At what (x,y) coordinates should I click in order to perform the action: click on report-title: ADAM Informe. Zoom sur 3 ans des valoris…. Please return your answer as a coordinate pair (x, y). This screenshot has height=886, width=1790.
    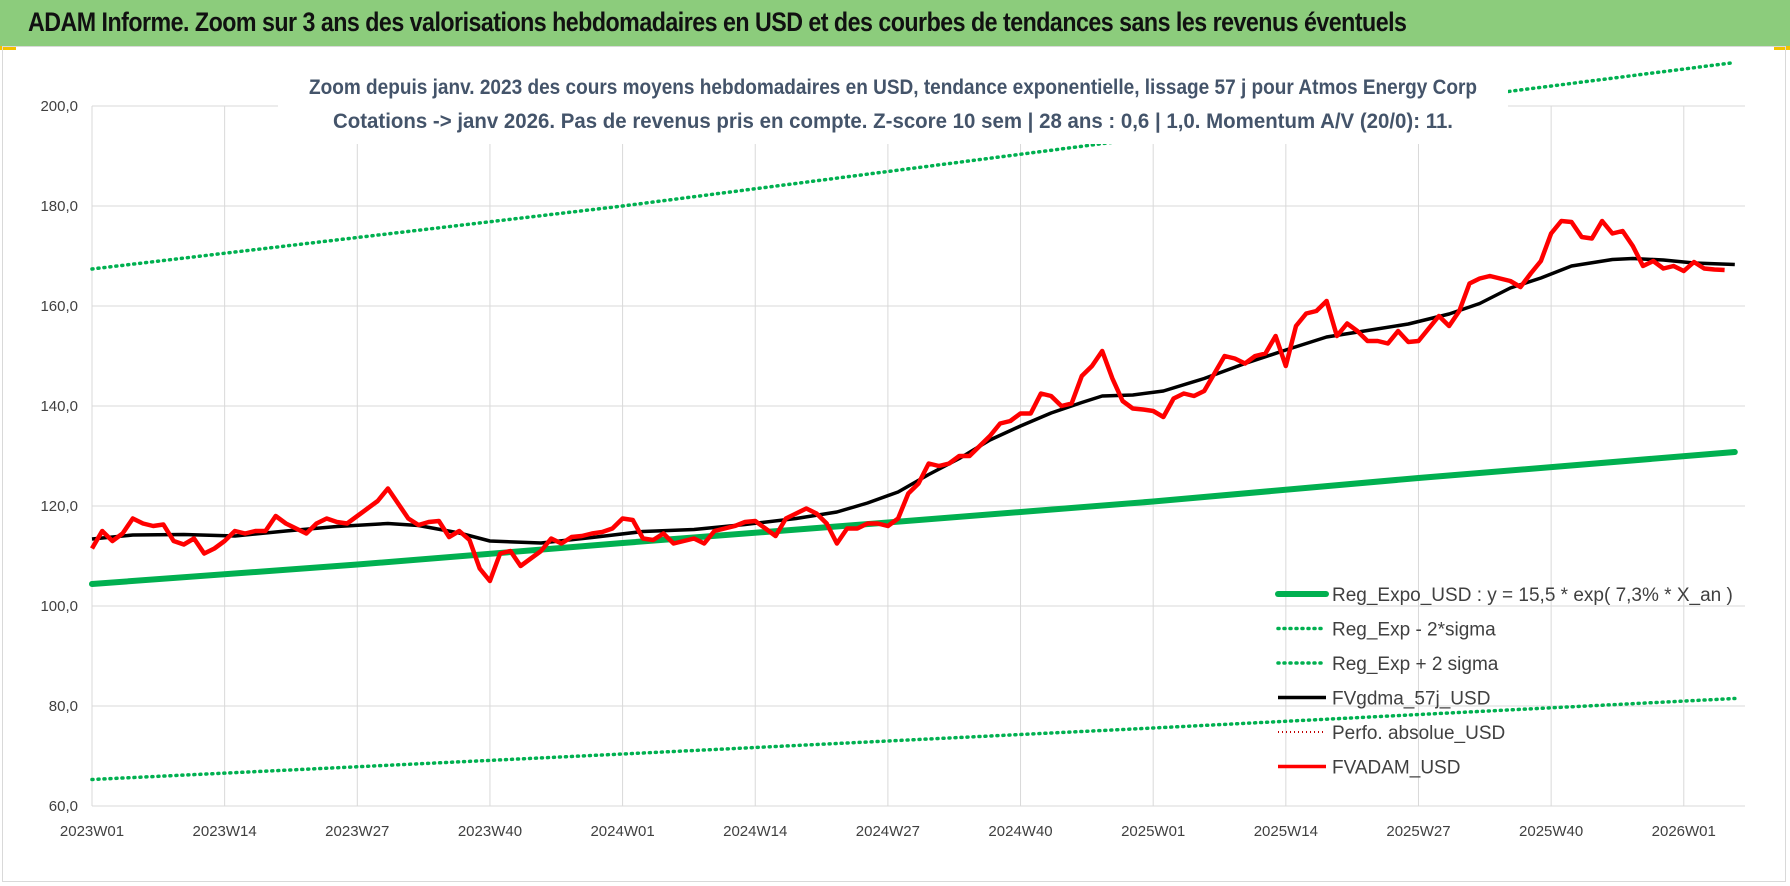
    Looking at the image, I should click on (717, 22).